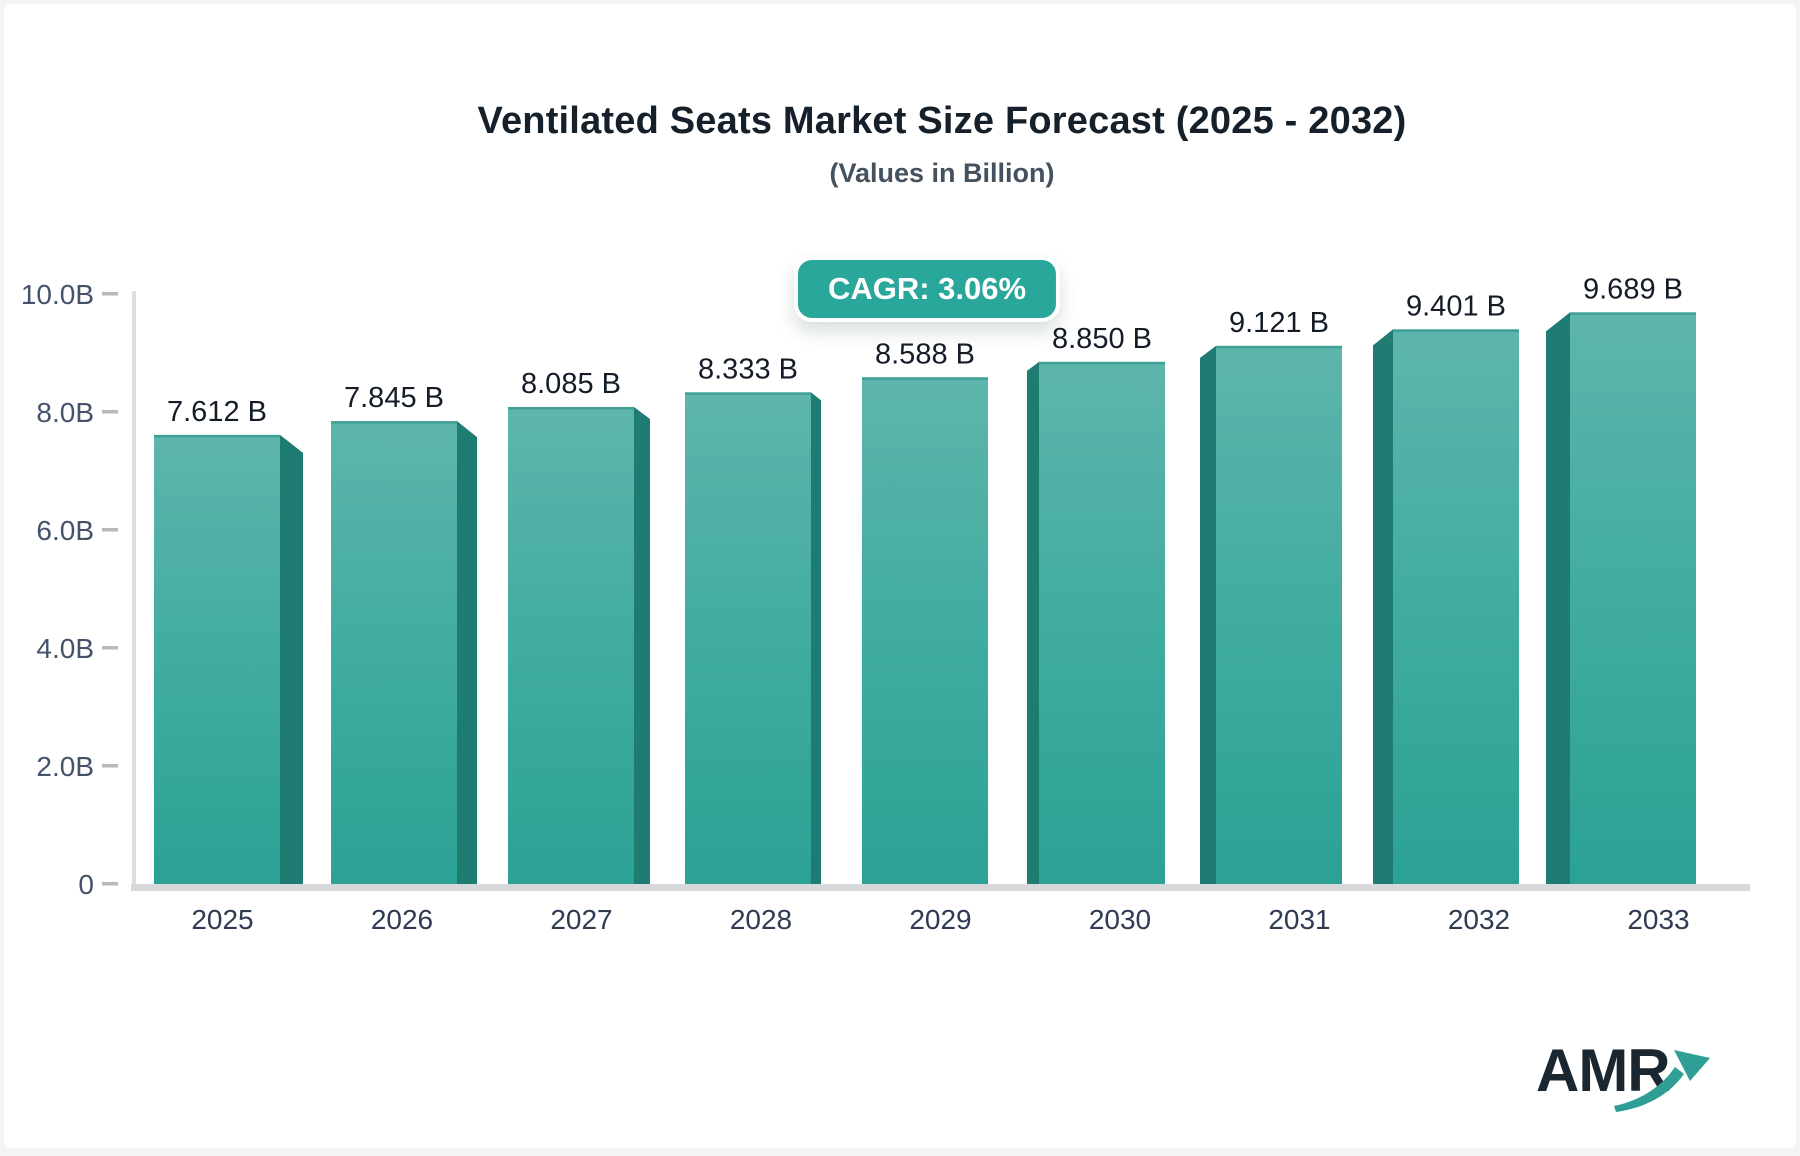 This screenshot has height=1156, width=1800. Describe the element at coordinates (940, 919) in the screenshot. I see `x-axis-label: 2029` at that location.